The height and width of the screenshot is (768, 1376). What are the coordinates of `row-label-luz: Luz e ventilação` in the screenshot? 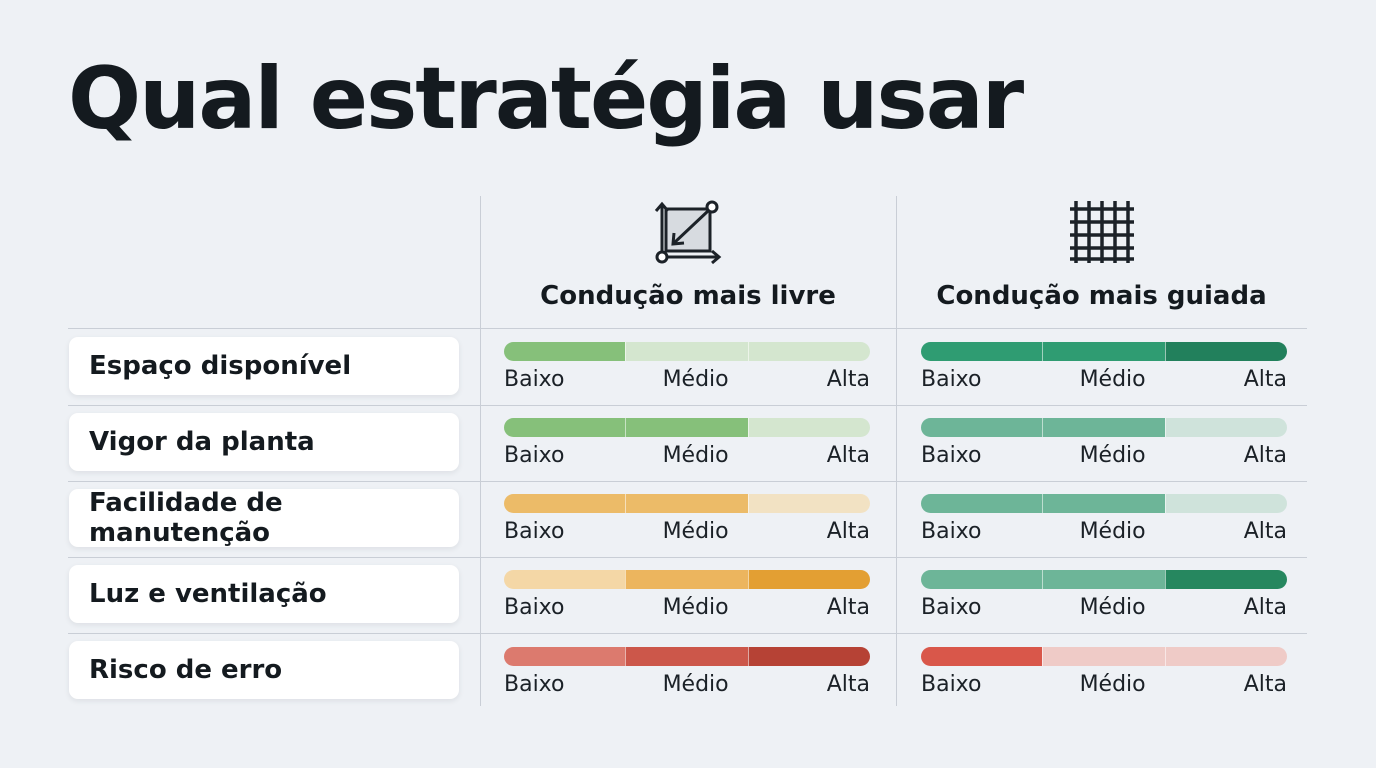 It's located at (264, 594).